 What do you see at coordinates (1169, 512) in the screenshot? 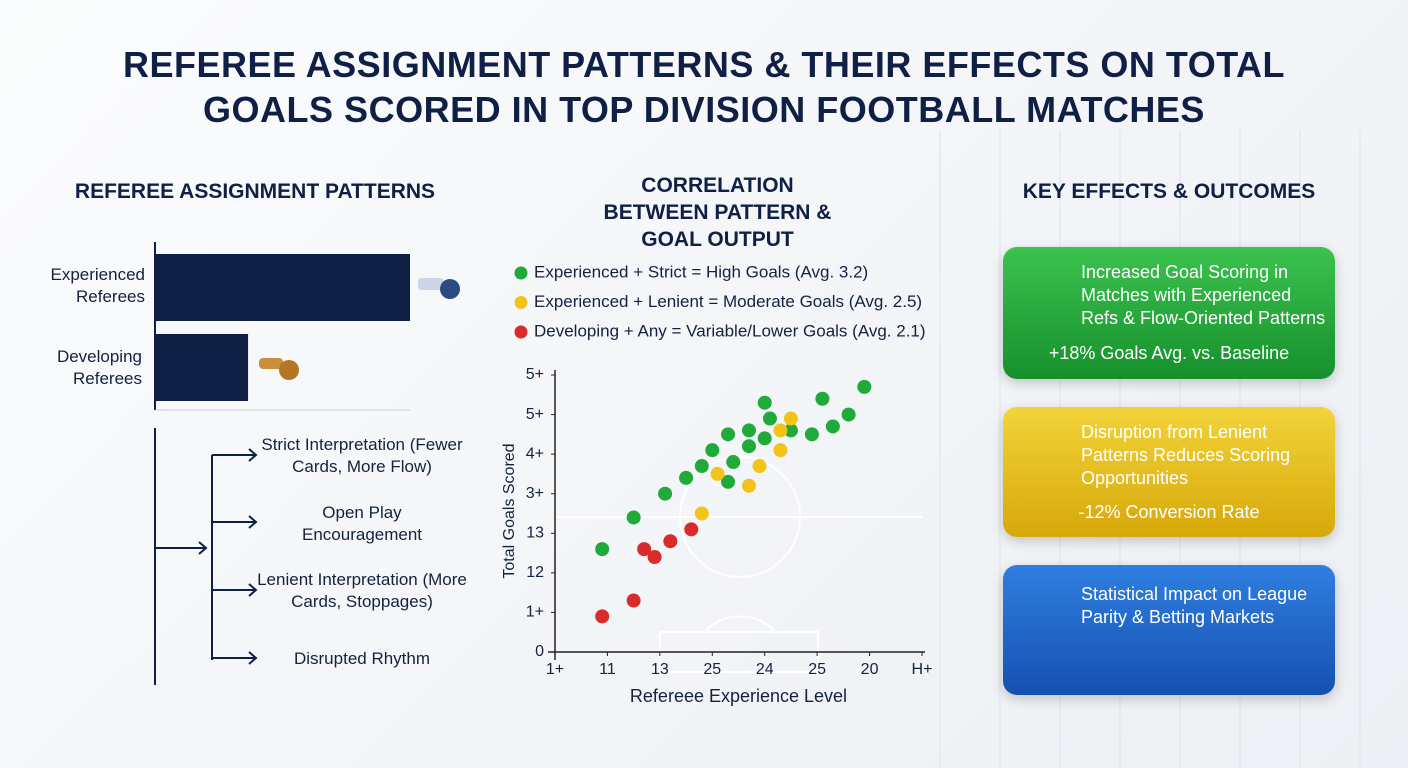
I see `card-stat: -12% Conversion Rate` at bounding box center [1169, 512].